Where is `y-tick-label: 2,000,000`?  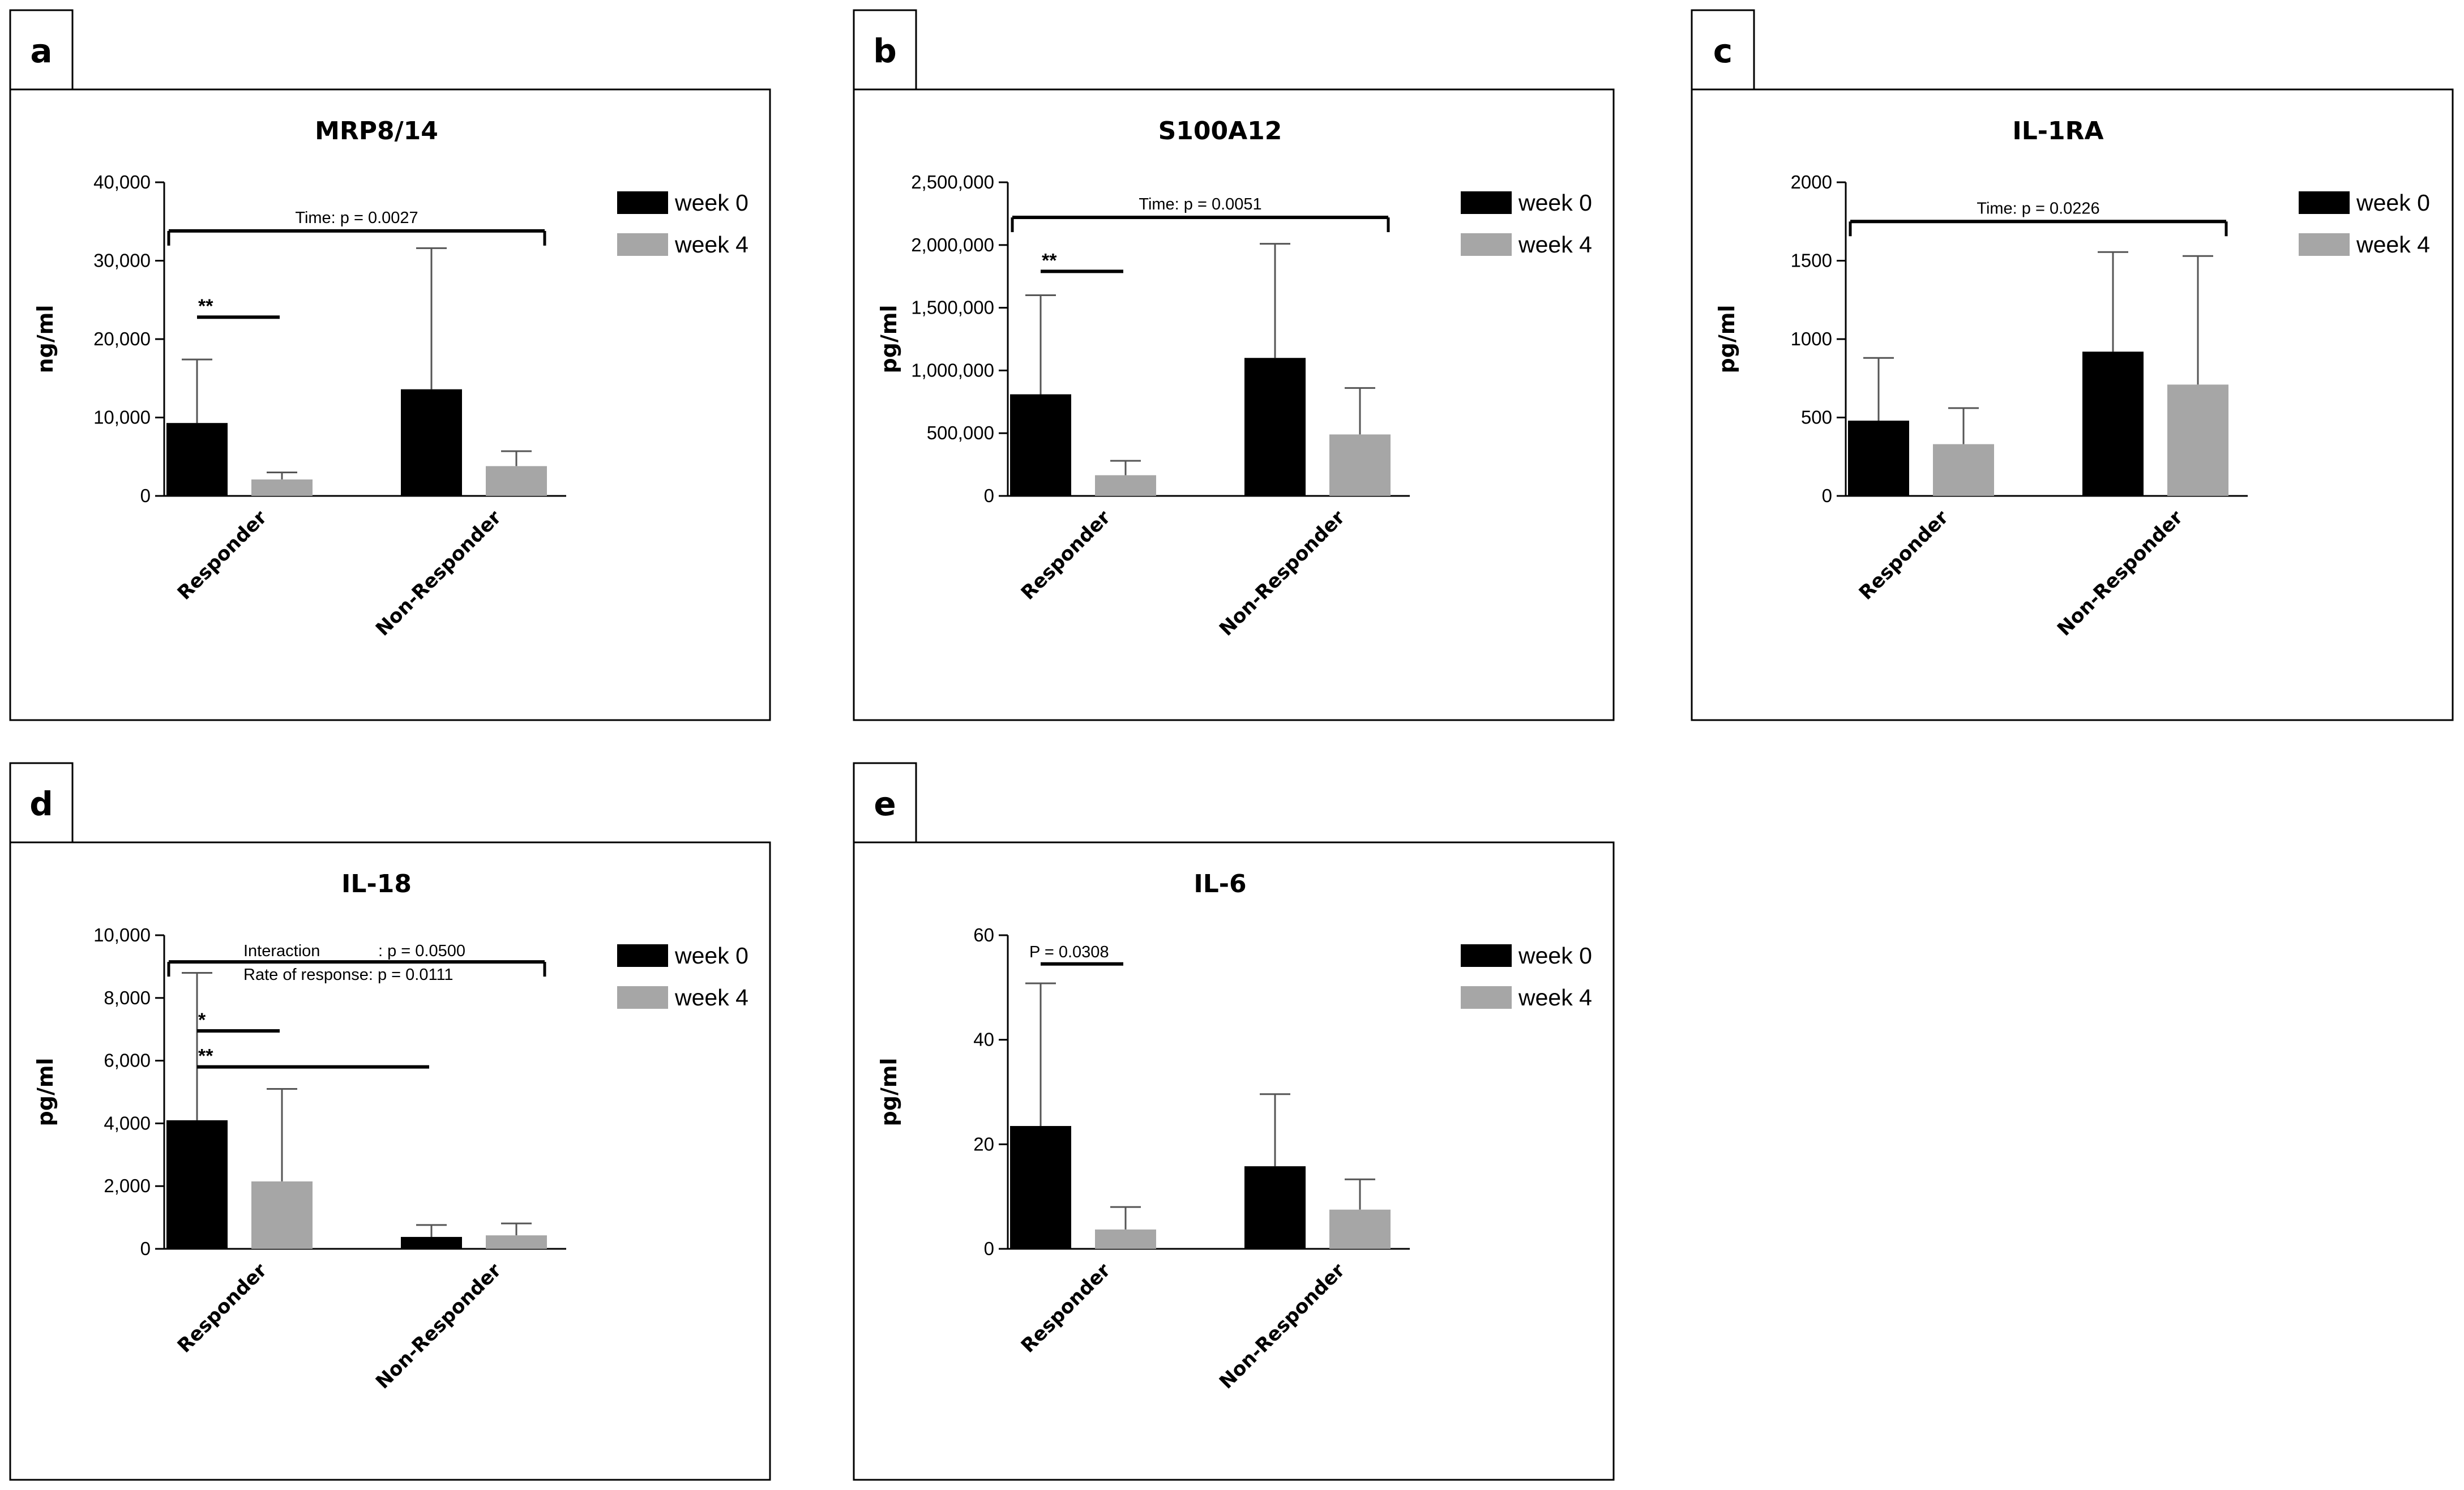
y-tick-label: 2,000,000 is located at coordinates (952, 244).